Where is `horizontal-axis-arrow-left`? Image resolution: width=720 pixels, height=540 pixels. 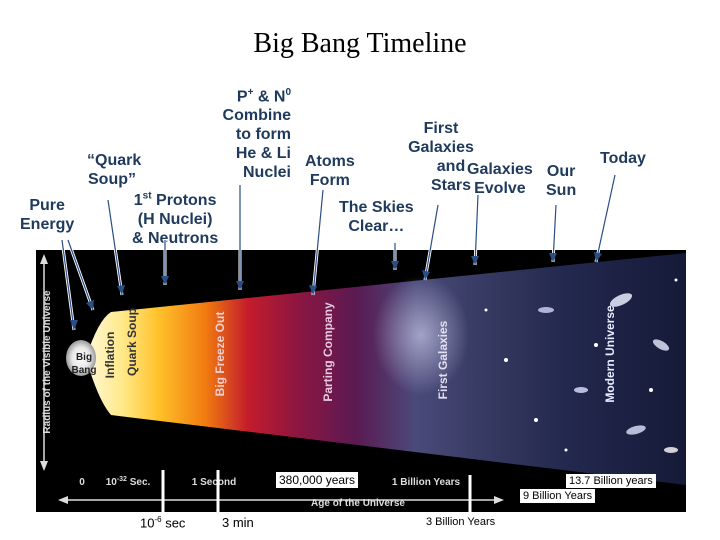 horizontal-axis-arrow-left is located at coordinates (63, 500).